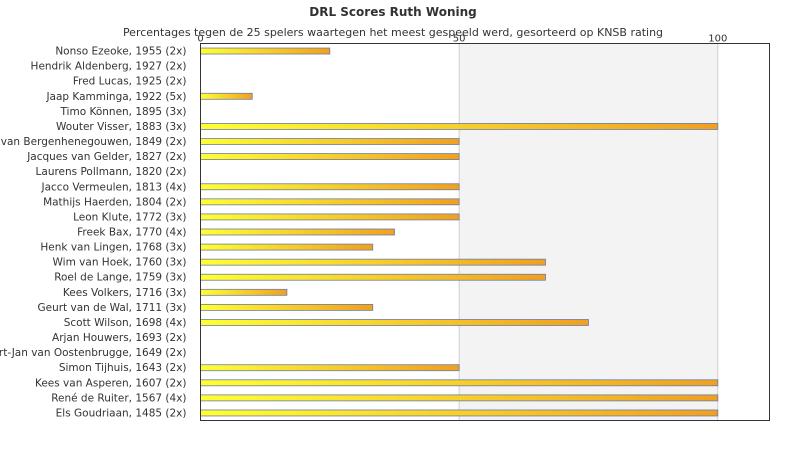 This screenshot has width=790, height=450. I want to click on category-label: Roel de Lange, 1759 (3x), so click(120, 278).